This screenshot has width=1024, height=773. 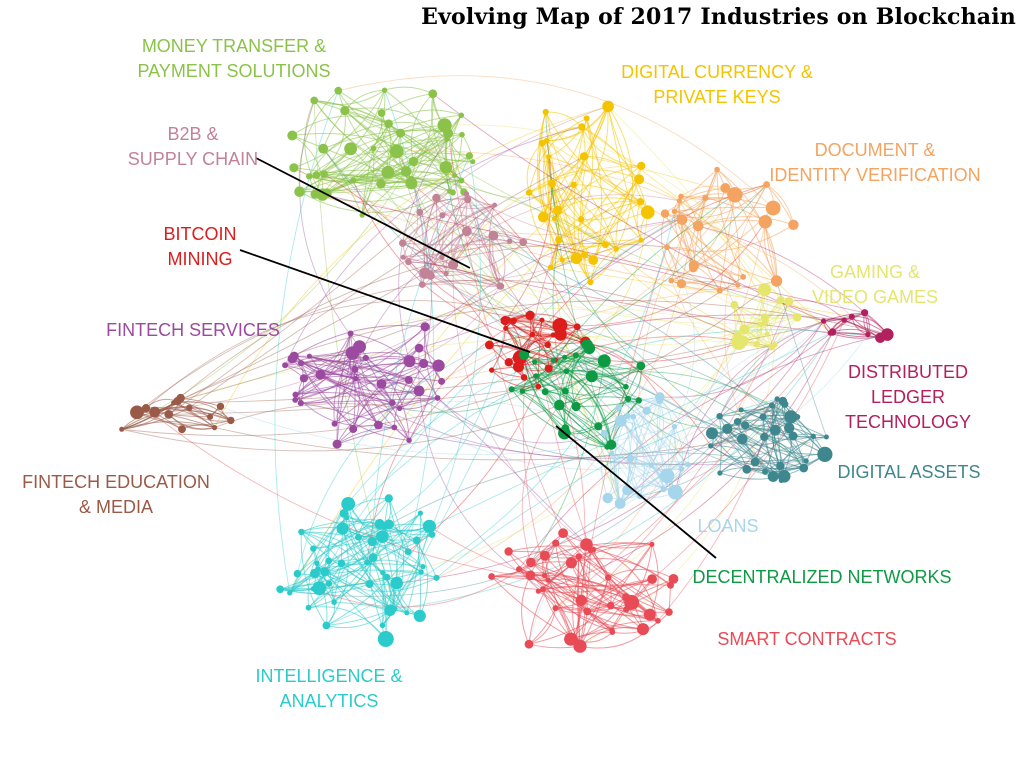 What do you see at coordinates (234, 71) in the screenshot?
I see `label-line: PAYMENT SOLUTIONS` at bounding box center [234, 71].